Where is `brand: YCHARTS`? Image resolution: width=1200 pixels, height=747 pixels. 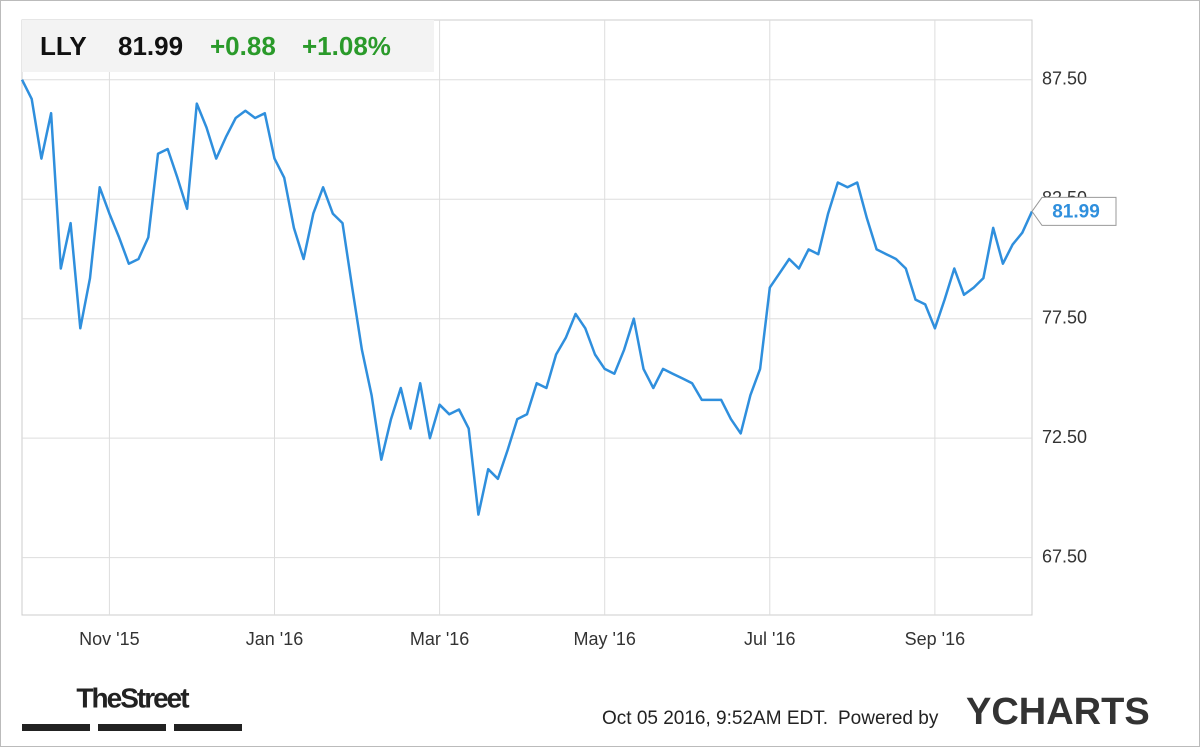 brand: YCHARTS is located at coordinates (1058, 712).